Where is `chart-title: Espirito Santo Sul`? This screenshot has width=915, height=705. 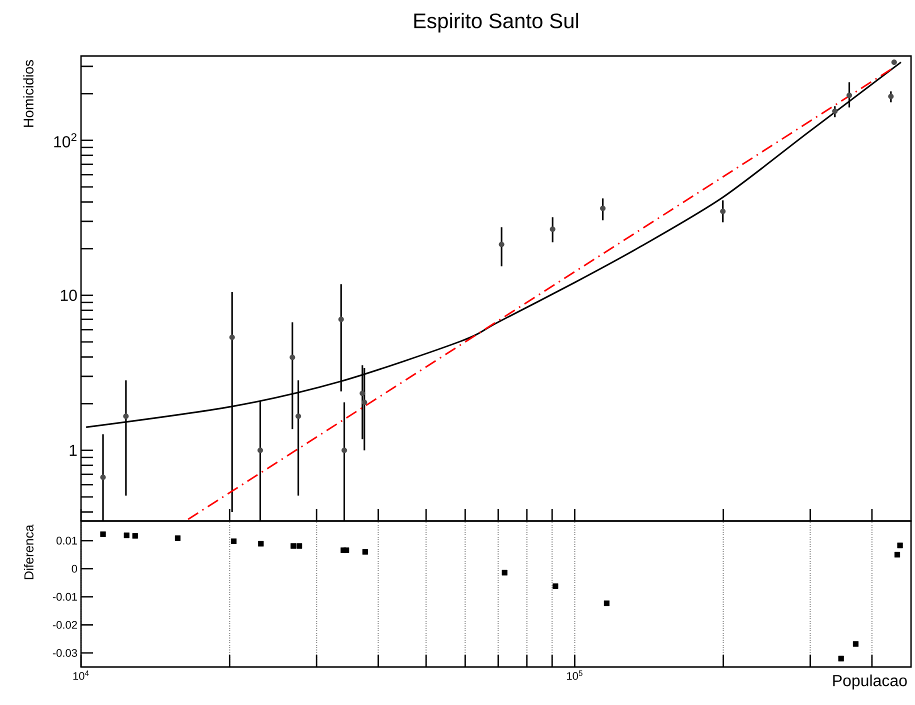
chart-title: Espirito Santo Sul is located at coordinates (496, 22).